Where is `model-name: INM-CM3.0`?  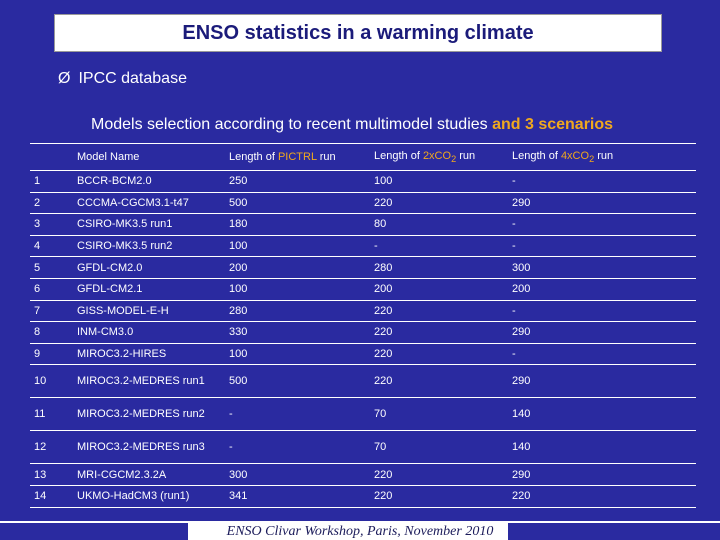 model-name: INM-CM3.0 is located at coordinates (149, 332).